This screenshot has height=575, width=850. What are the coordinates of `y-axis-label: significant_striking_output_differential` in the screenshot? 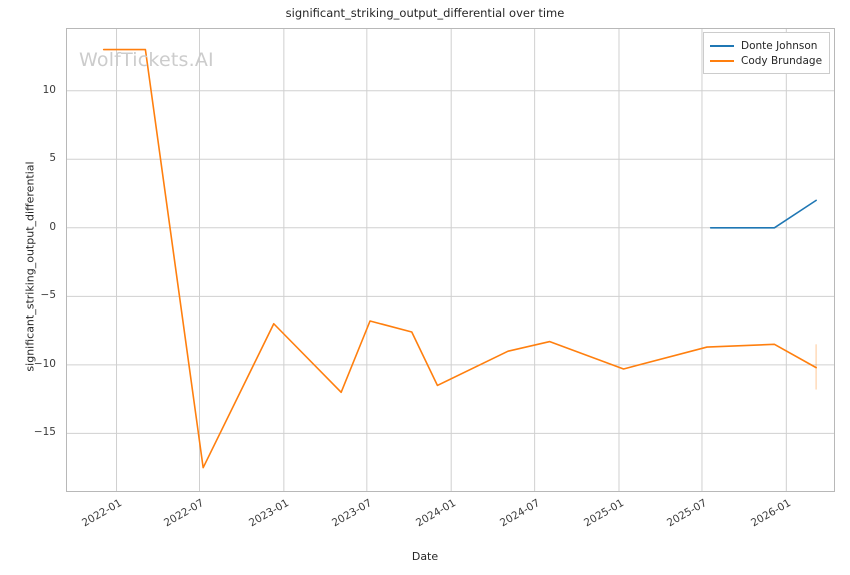 It's located at (30, 266).